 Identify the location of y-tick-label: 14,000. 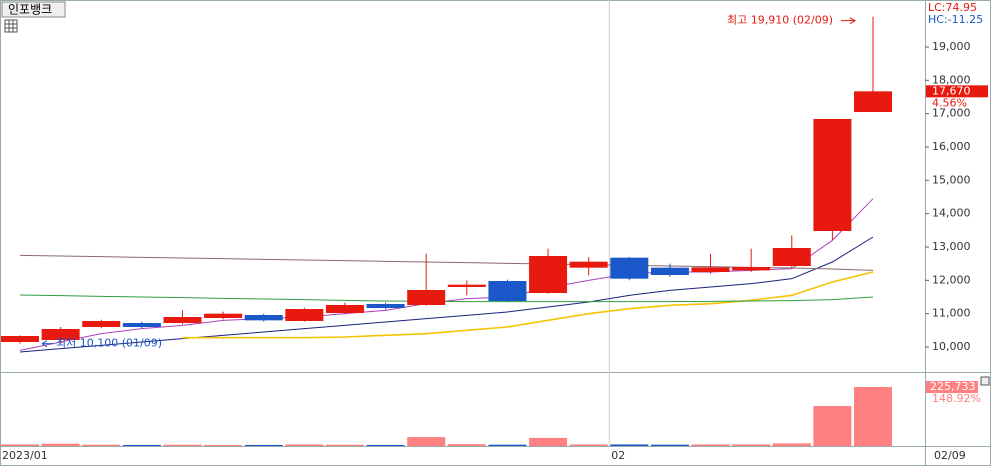
(951, 213).